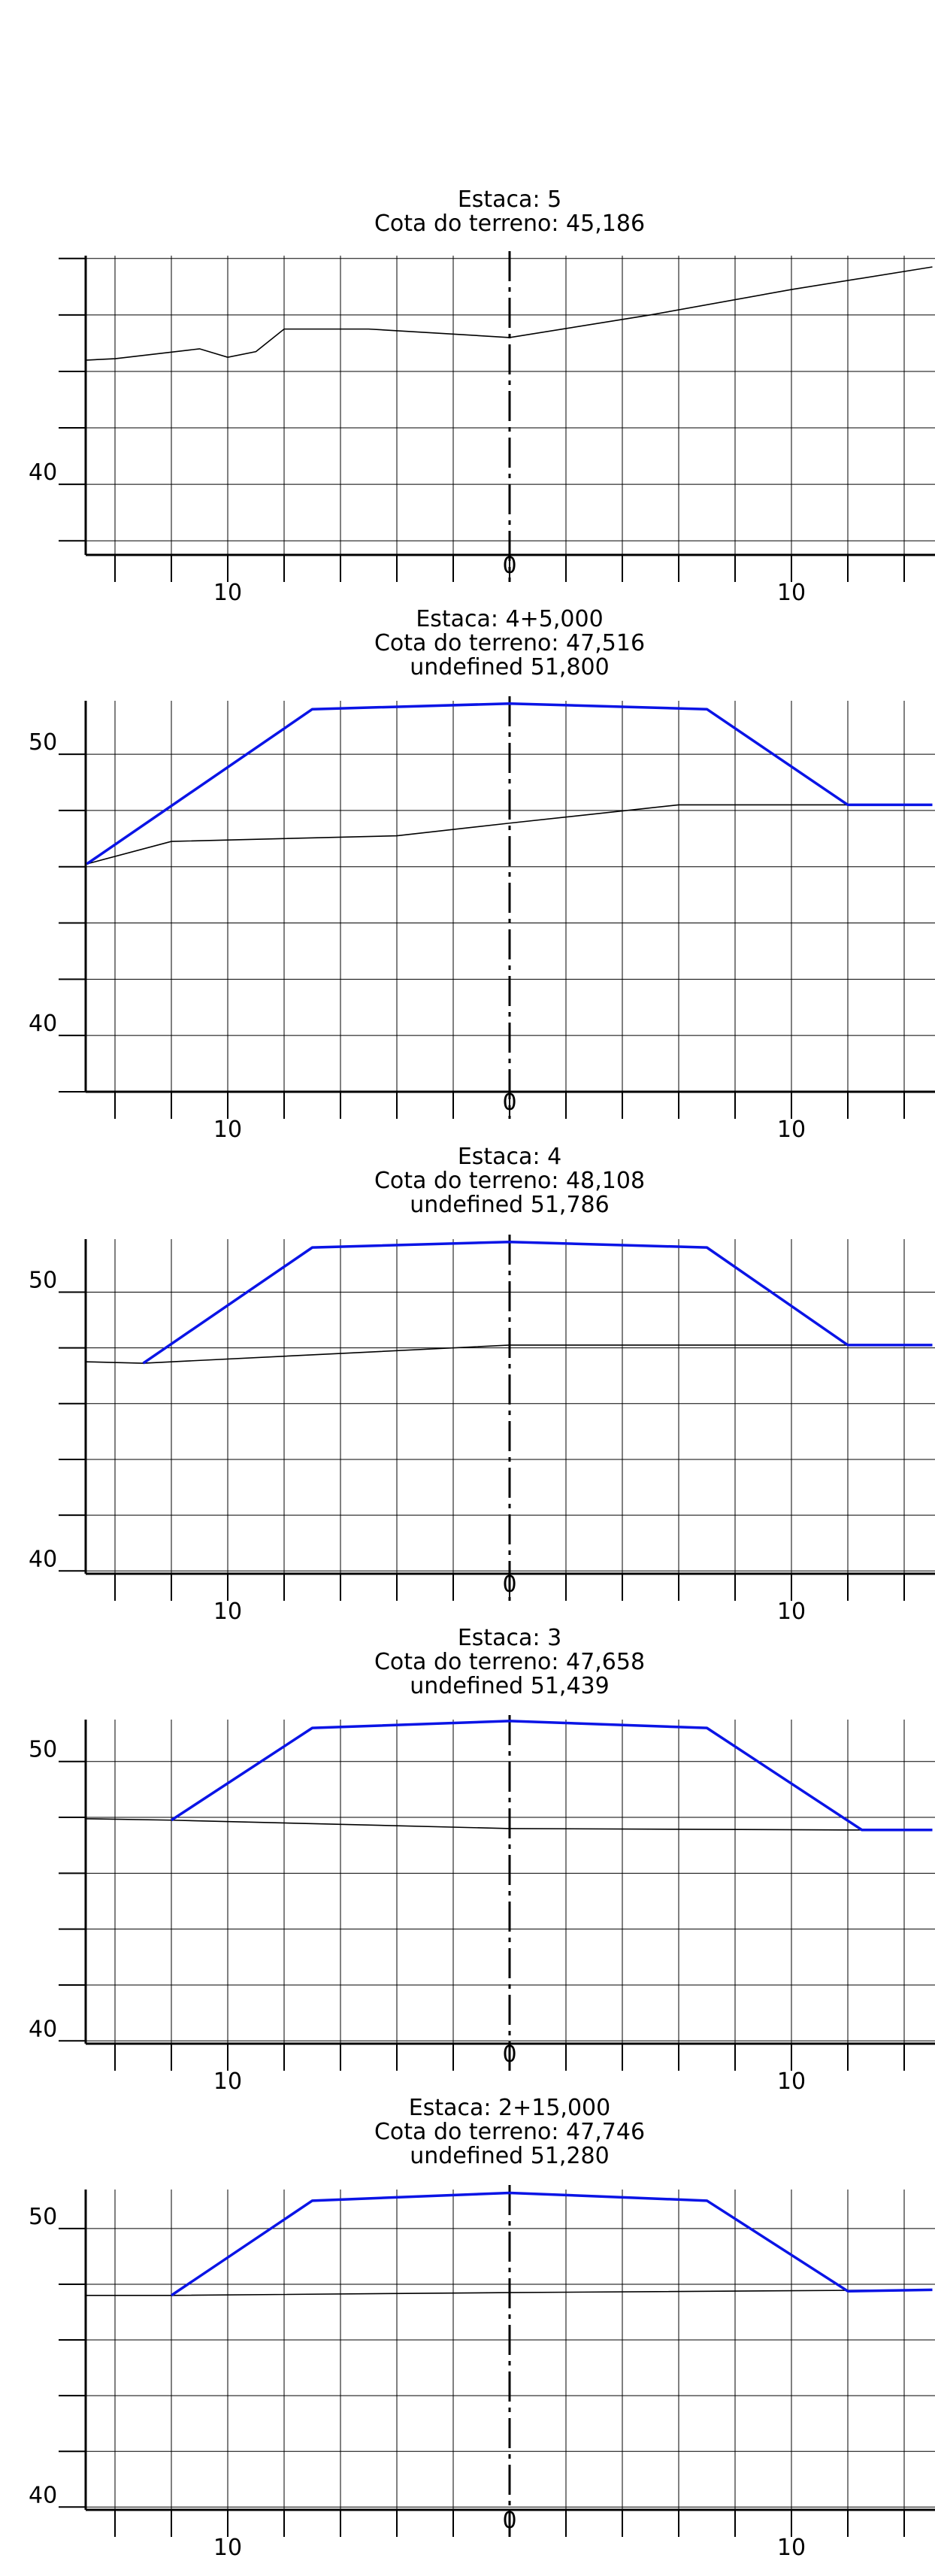 The width and height of the screenshot is (935, 2576). Describe the element at coordinates (509, 619) in the screenshot. I see `station-title: Estaca: 4+5,000` at that location.